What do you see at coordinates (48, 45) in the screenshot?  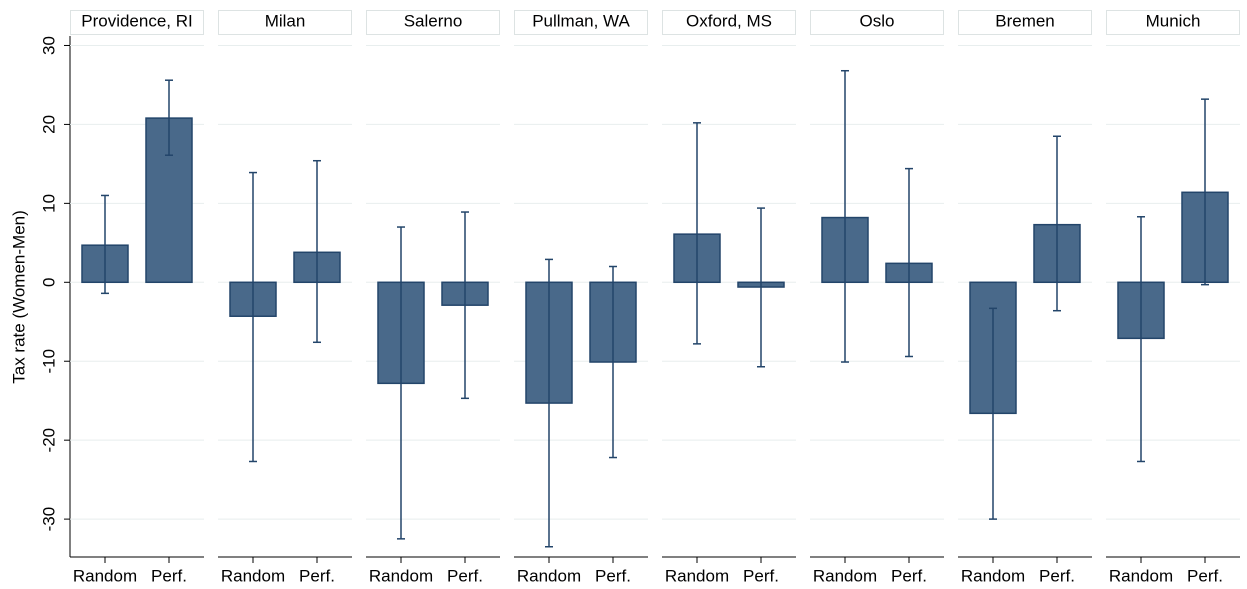 I see `y-tick-label: 30` at bounding box center [48, 45].